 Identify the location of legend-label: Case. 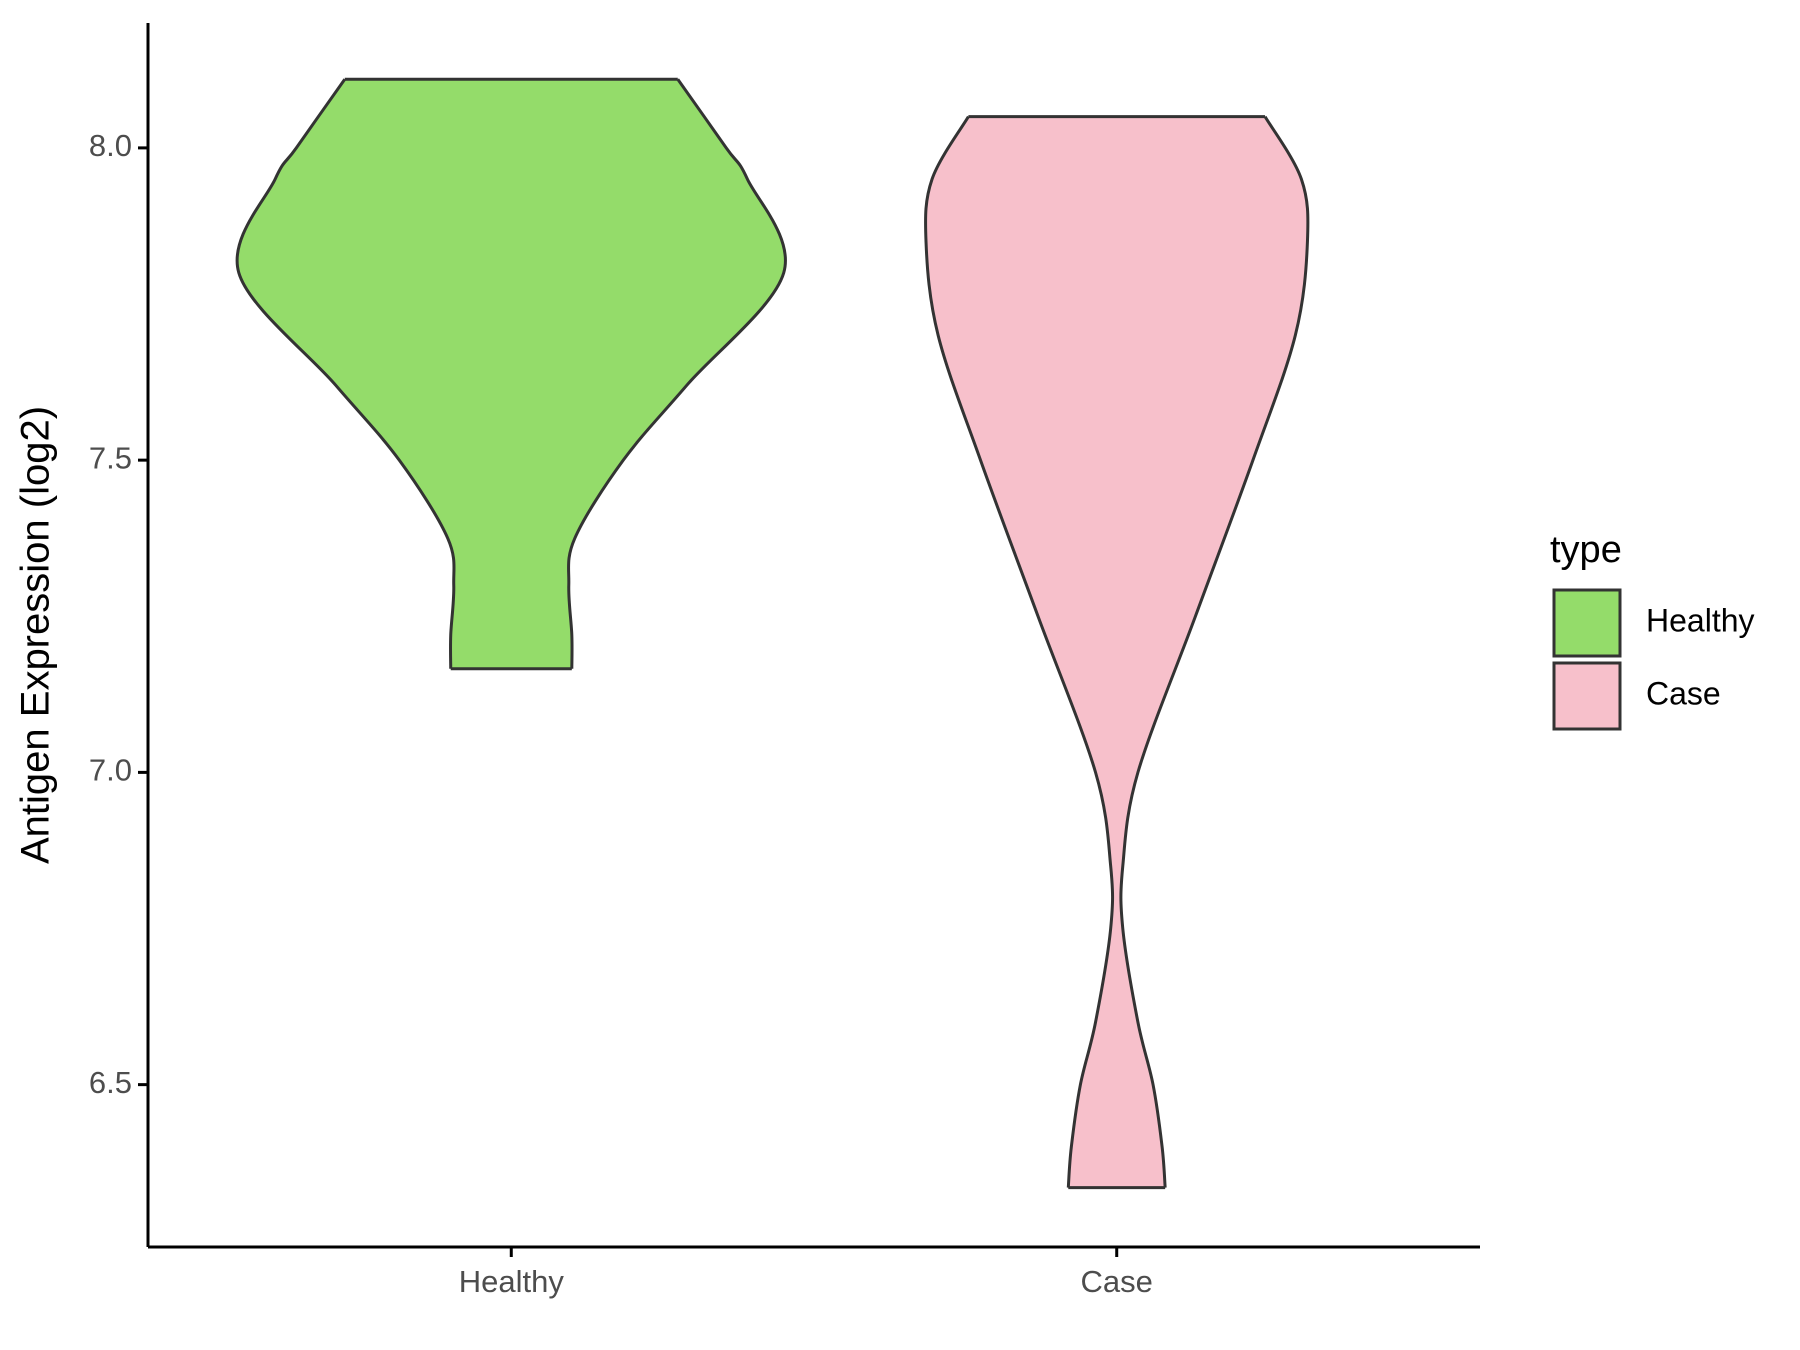
(1683, 693).